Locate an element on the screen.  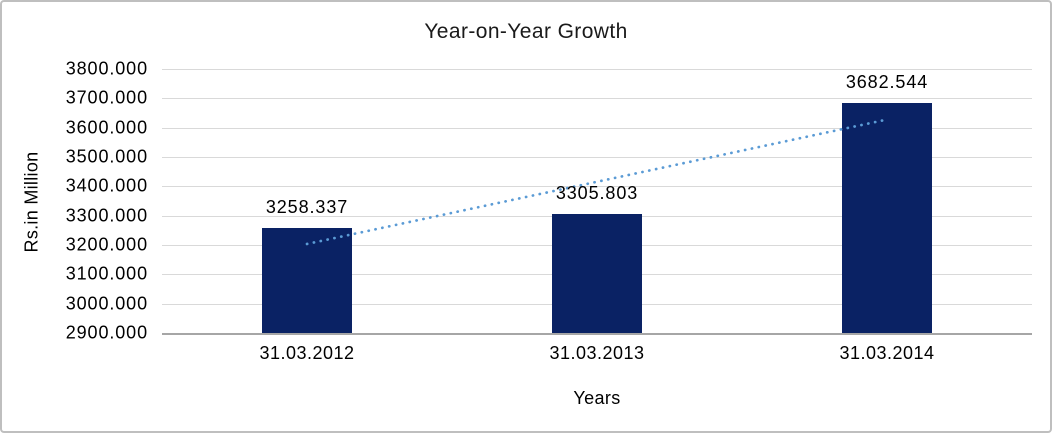
x-axis-line is located at coordinates (597, 334).